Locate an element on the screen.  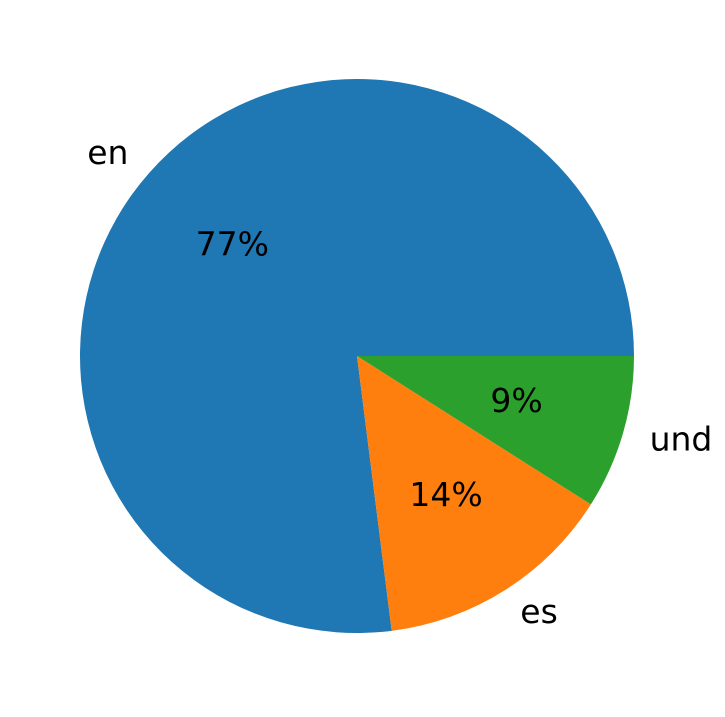
percent-label: 9% is located at coordinates (516, 400).